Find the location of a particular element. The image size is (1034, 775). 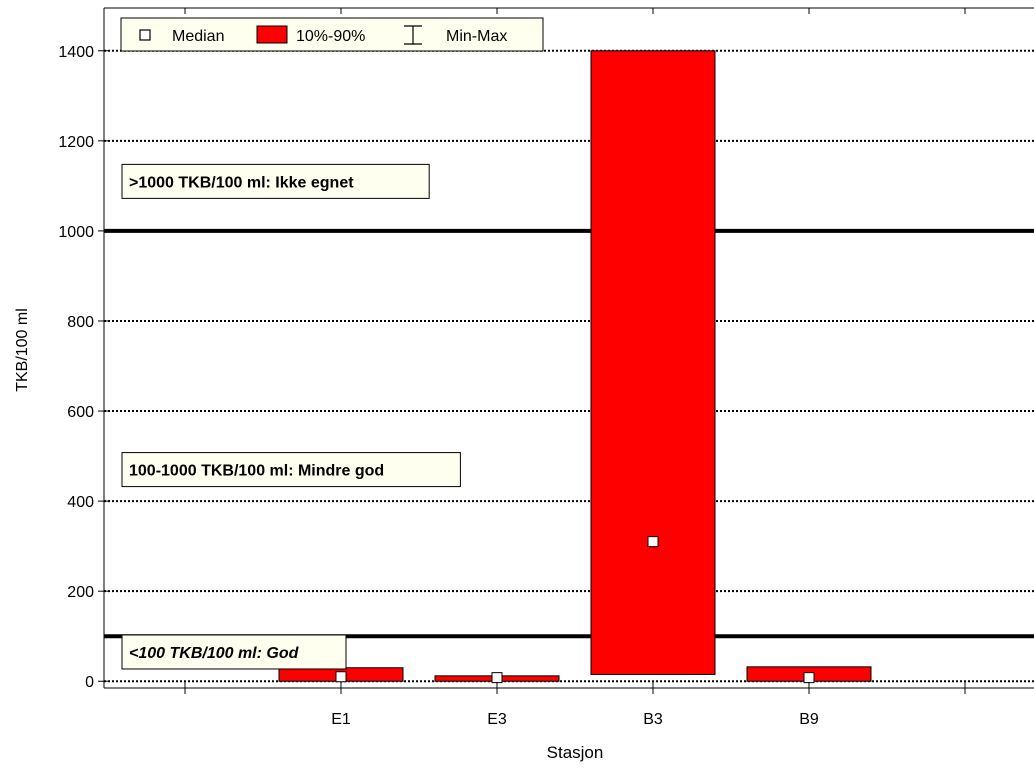

median-marker-e1 is located at coordinates (341, 677).